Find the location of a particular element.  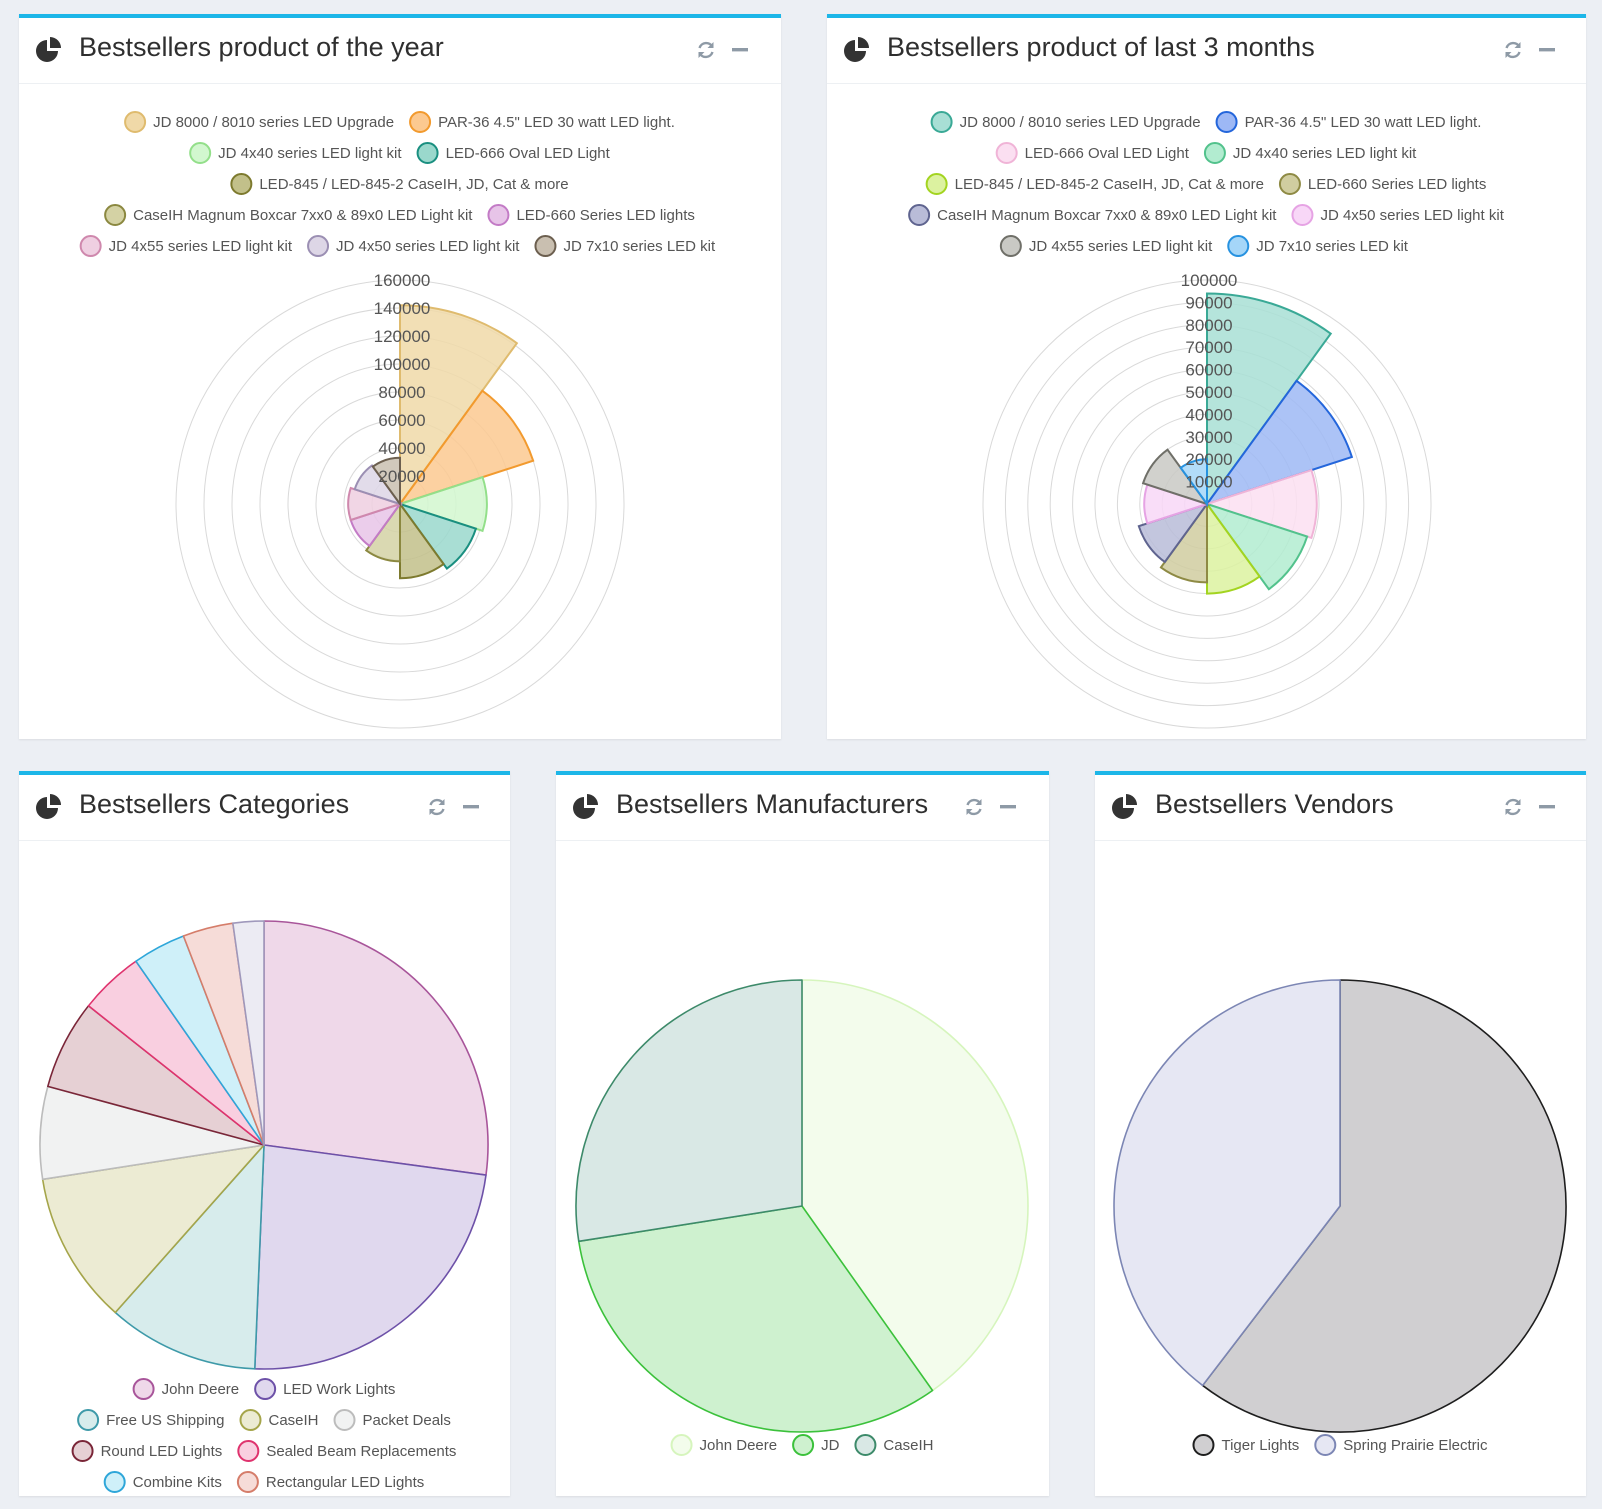

slice-jd is located at coordinates (755, 1319).